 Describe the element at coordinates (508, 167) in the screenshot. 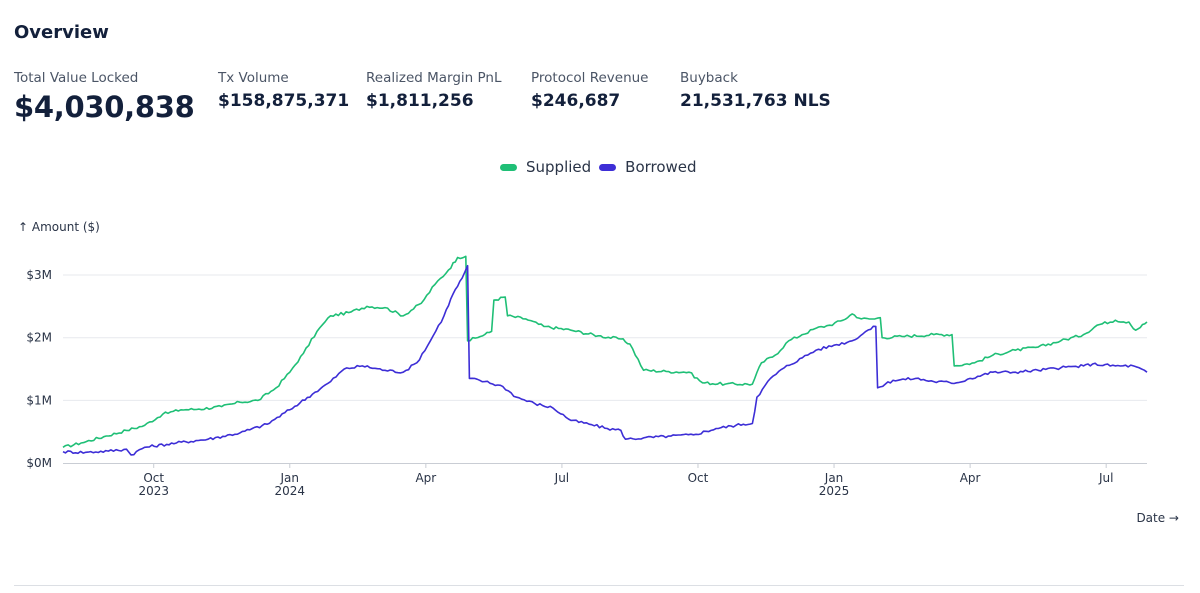

I see `legend-swatch-supplied` at that location.